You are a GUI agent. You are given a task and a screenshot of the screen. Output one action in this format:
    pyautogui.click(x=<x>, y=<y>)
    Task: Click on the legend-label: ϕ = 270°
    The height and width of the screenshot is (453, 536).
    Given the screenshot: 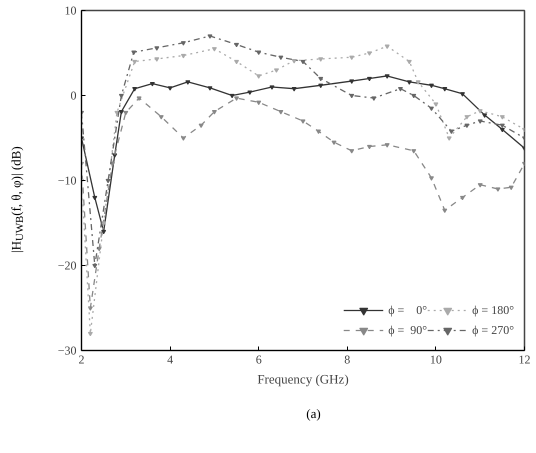 What is the action you would take?
    pyautogui.click(x=493, y=330)
    